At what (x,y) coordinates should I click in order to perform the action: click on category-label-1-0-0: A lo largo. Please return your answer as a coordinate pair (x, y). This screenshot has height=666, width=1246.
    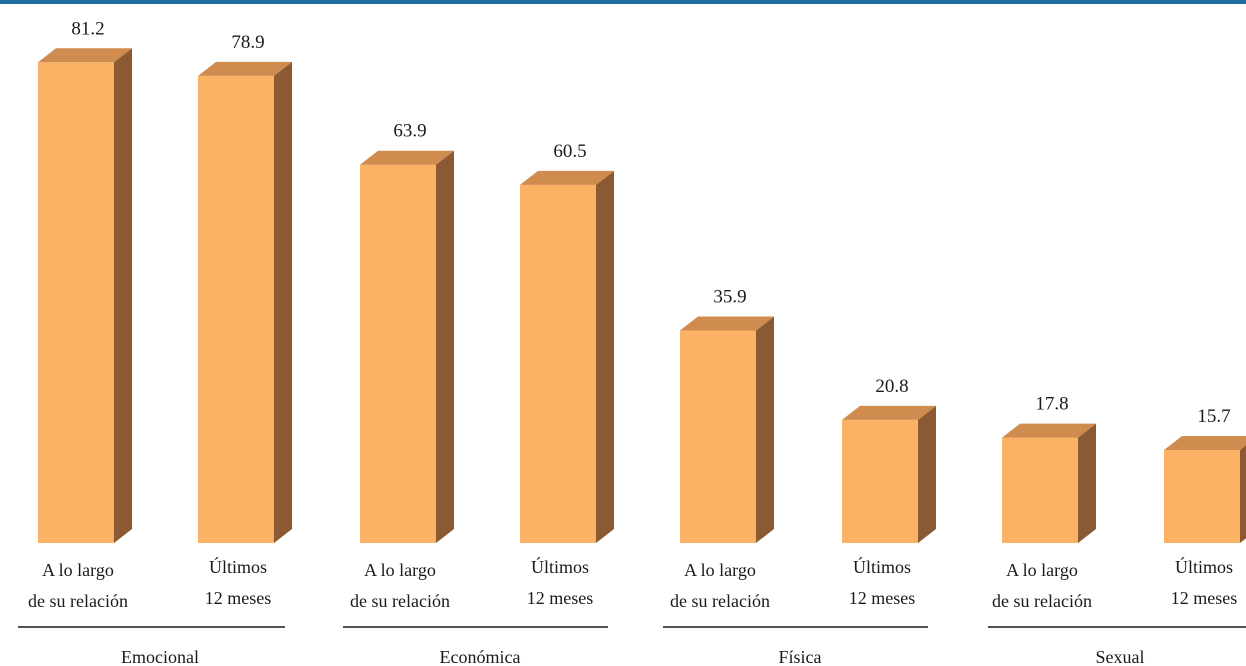
    Looking at the image, I should click on (400, 570).